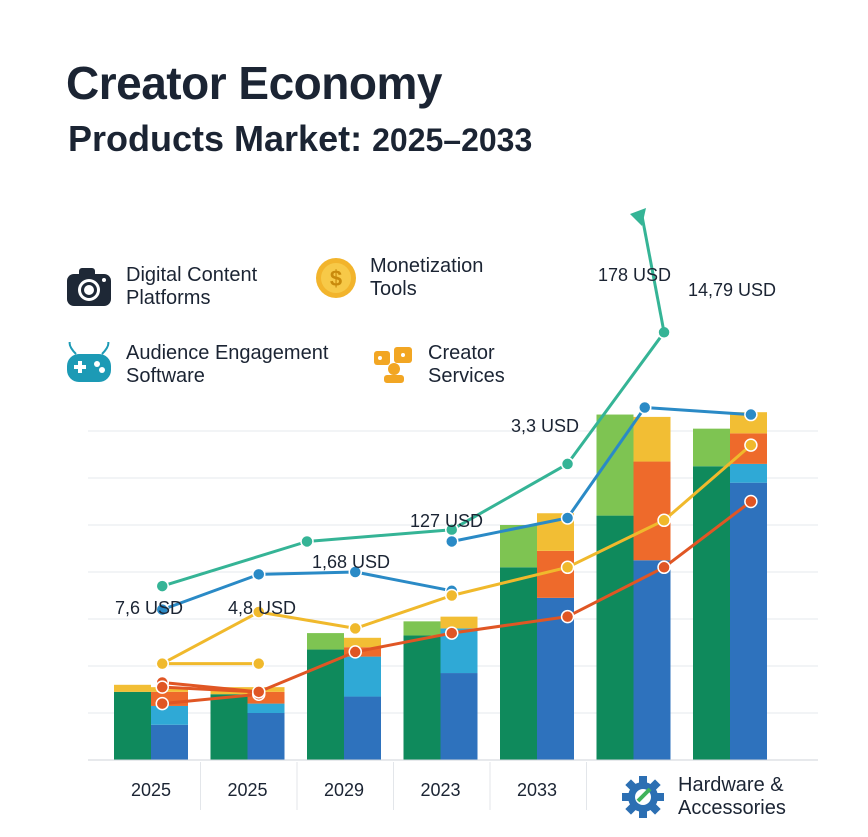 The width and height of the screenshot is (868, 837). I want to click on data-label: 4,8 USD, so click(262, 608).